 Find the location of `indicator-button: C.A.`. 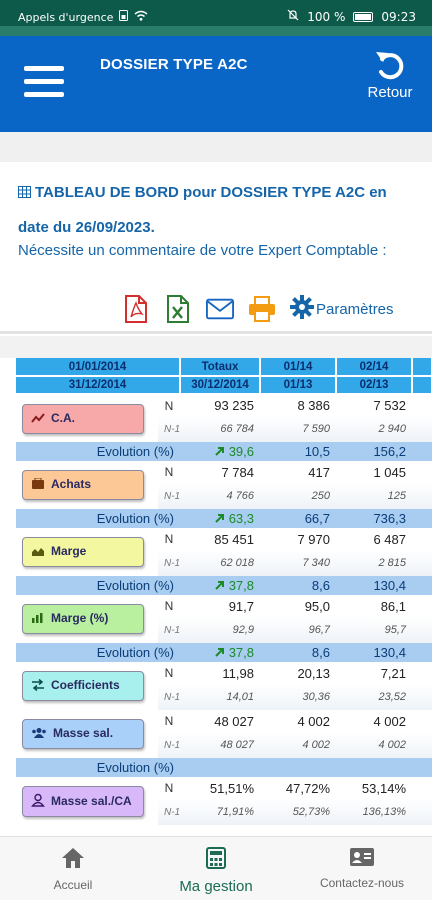

indicator-button: C.A. is located at coordinates (83, 418).